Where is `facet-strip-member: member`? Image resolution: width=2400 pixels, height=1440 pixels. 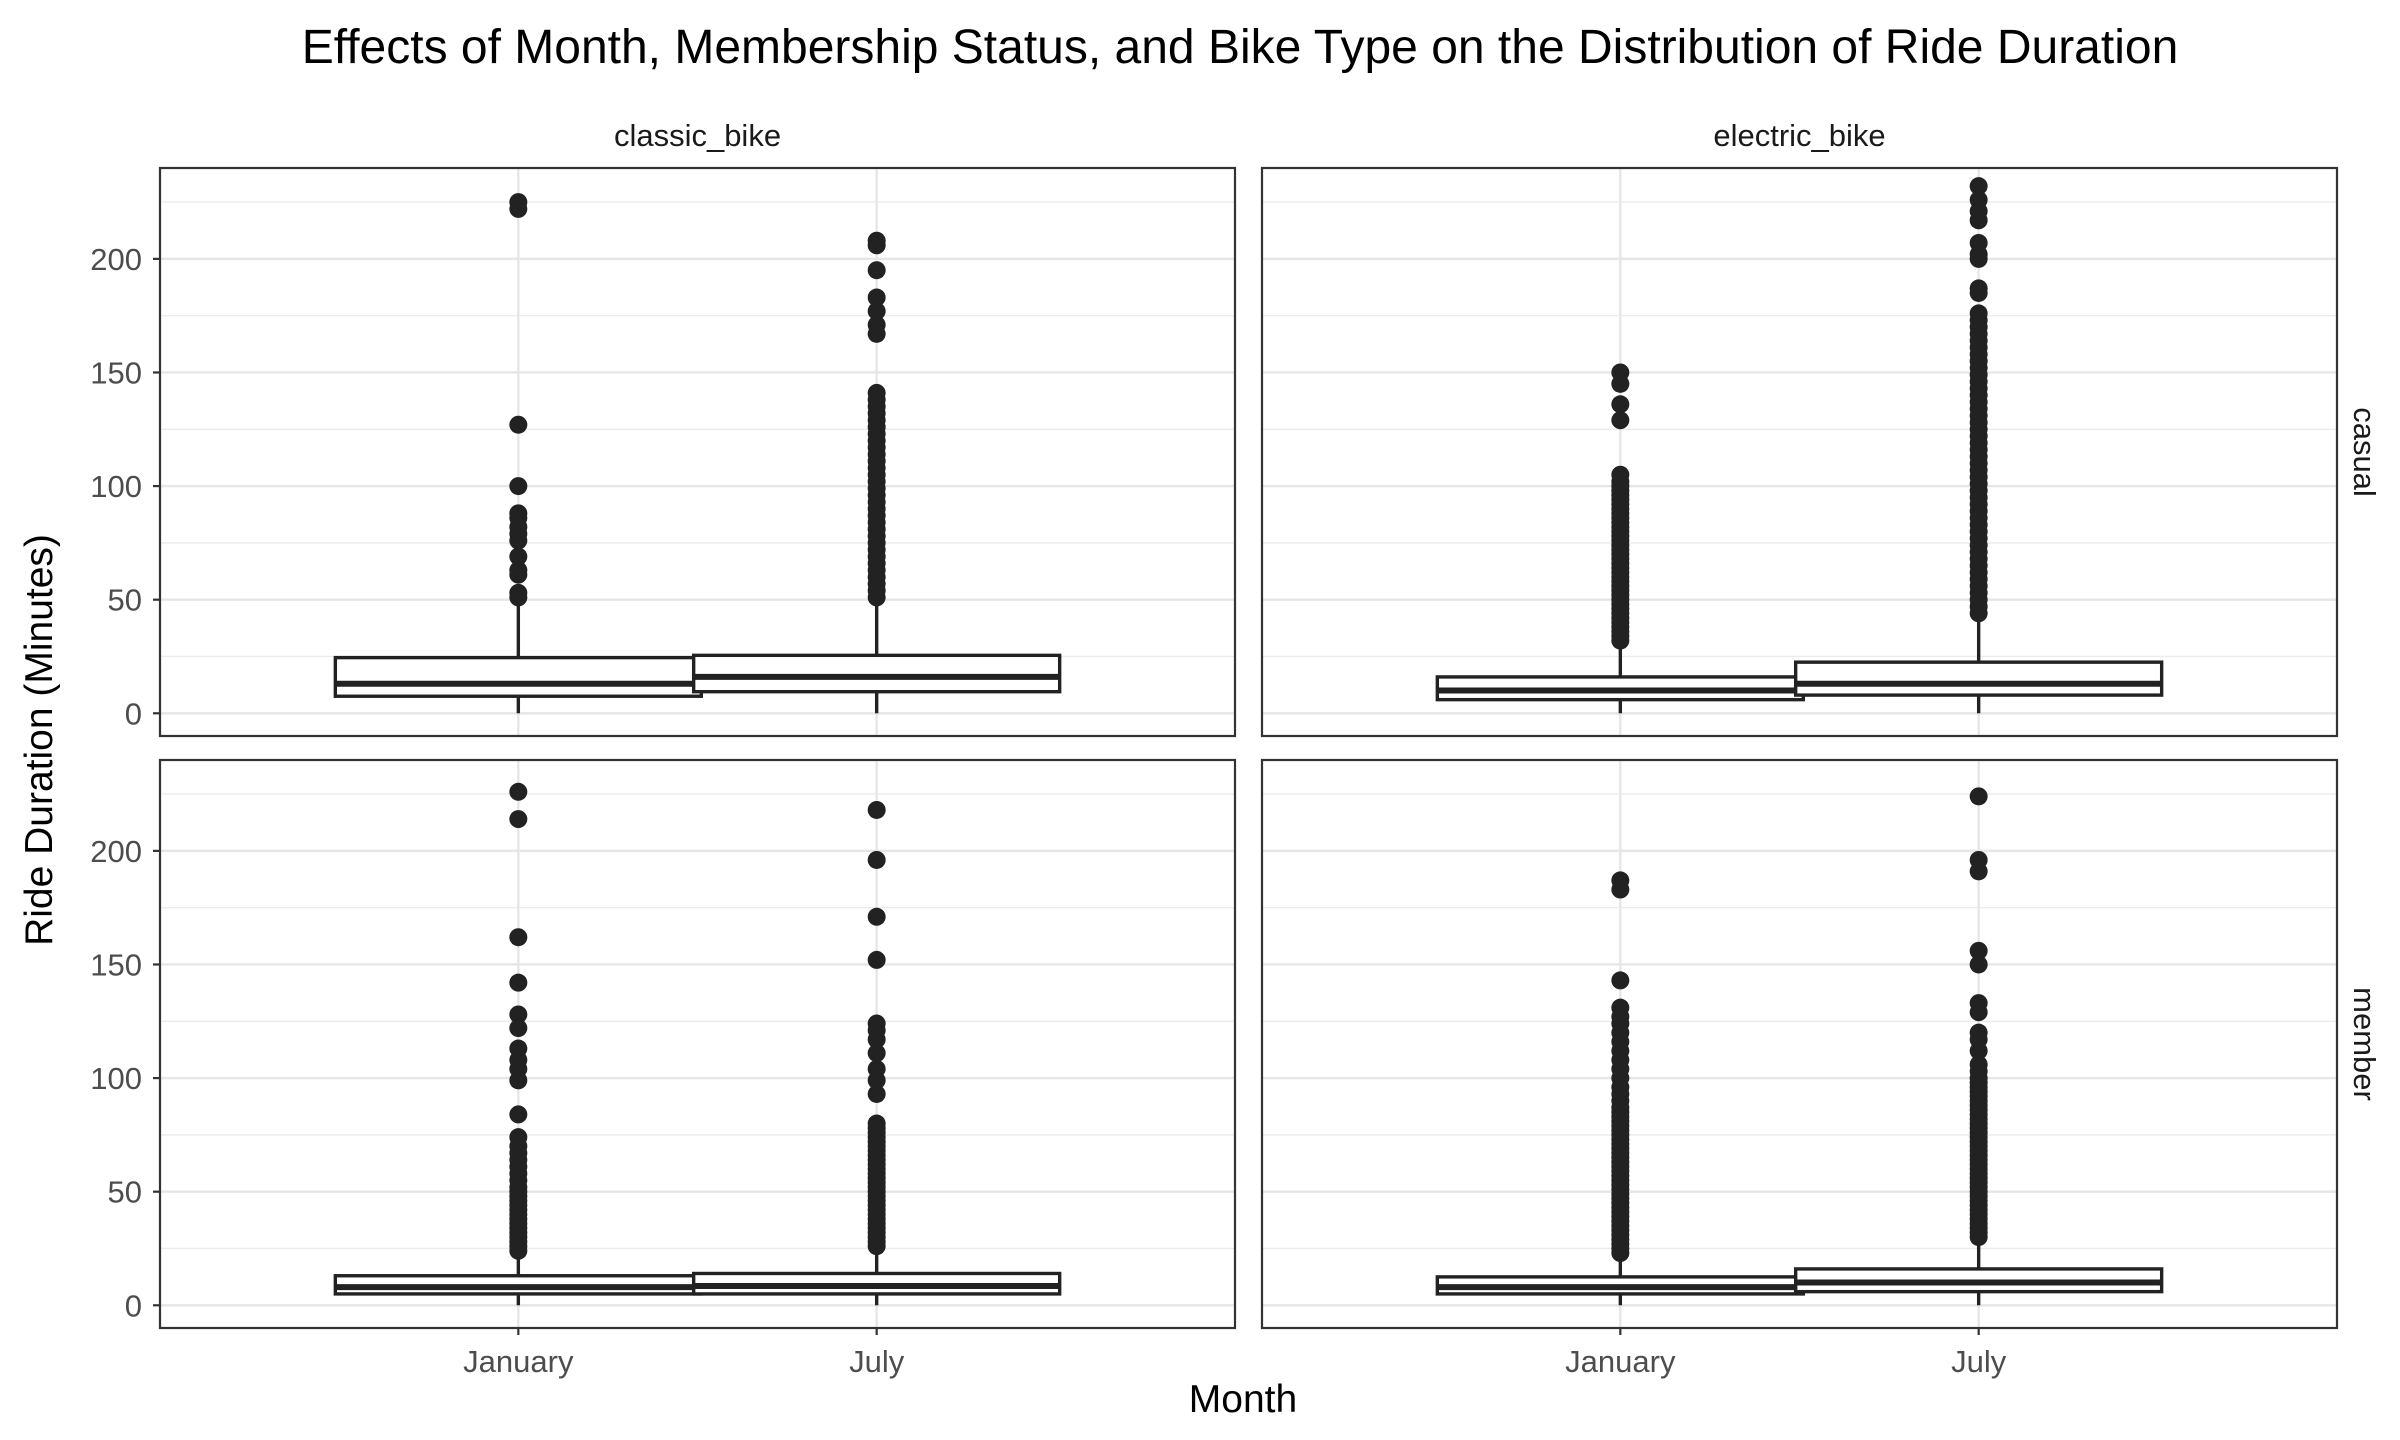 facet-strip-member: member is located at coordinates (2364, 1044).